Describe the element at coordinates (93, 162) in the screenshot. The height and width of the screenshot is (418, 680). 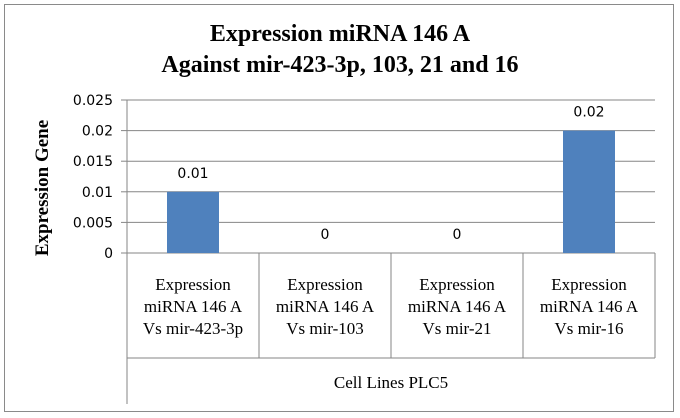
I see `y-tick-label: 0.015` at that location.